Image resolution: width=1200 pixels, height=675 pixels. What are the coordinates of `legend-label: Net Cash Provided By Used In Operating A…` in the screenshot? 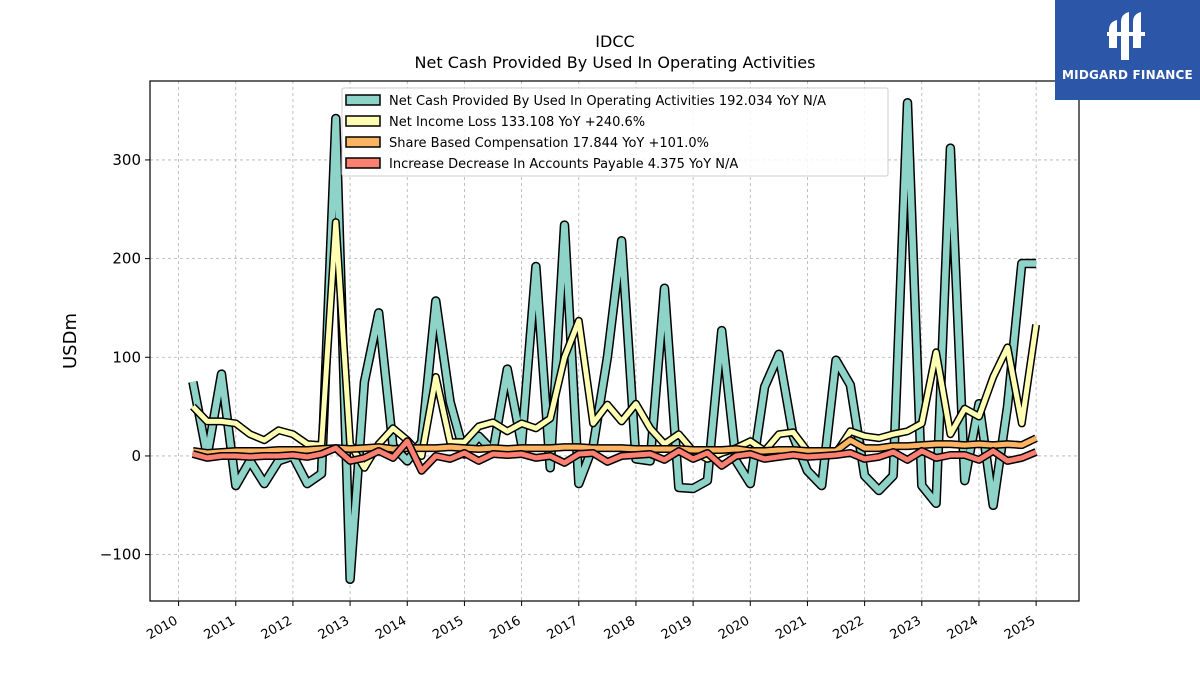 It's located at (607, 101).